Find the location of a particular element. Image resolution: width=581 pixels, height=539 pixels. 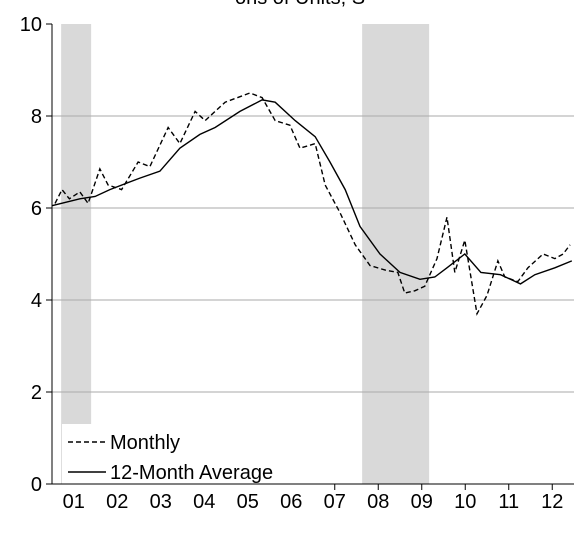

x-tick-label: 04 is located at coordinates (204, 502).